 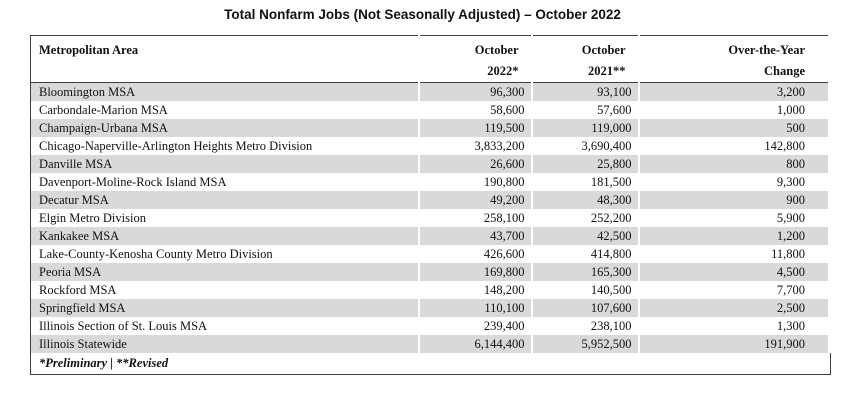 What do you see at coordinates (475, 218) in the screenshot?
I see `oct-2022-cell: 258,100` at bounding box center [475, 218].